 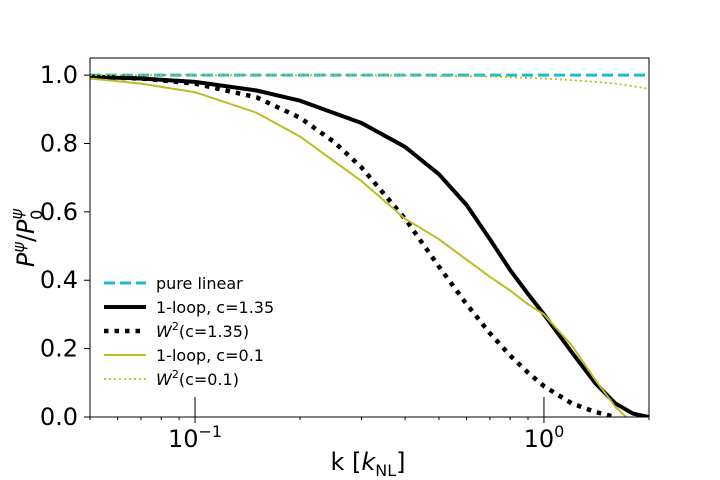 What do you see at coordinates (59, 349) in the screenshot?
I see `y-tick-label: 0.2` at bounding box center [59, 349].